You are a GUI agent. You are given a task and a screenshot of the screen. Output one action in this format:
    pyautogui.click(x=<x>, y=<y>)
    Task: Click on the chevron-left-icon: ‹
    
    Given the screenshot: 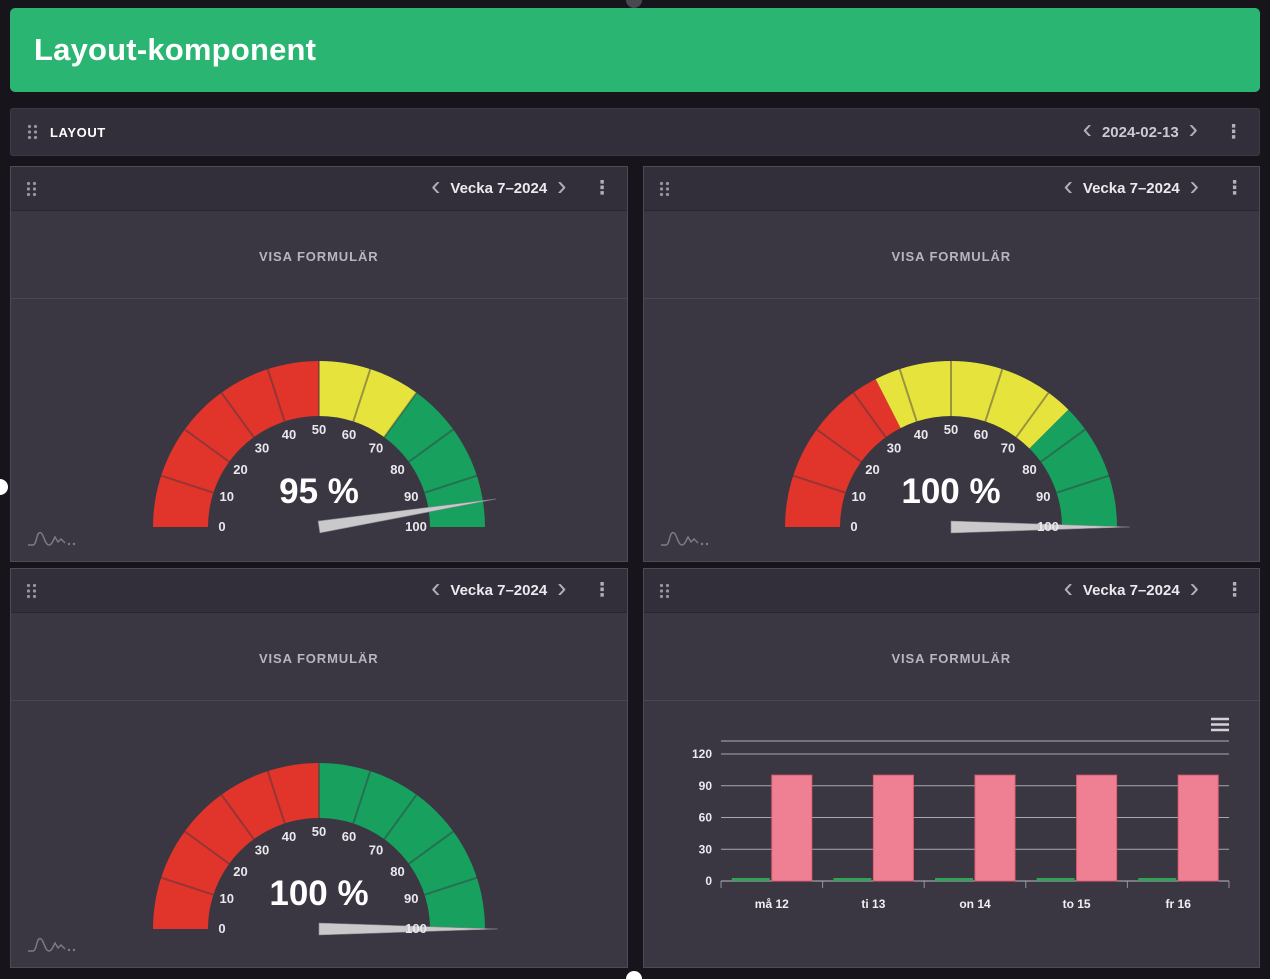 What is the action you would take?
    pyautogui.click(x=1087, y=128)
    